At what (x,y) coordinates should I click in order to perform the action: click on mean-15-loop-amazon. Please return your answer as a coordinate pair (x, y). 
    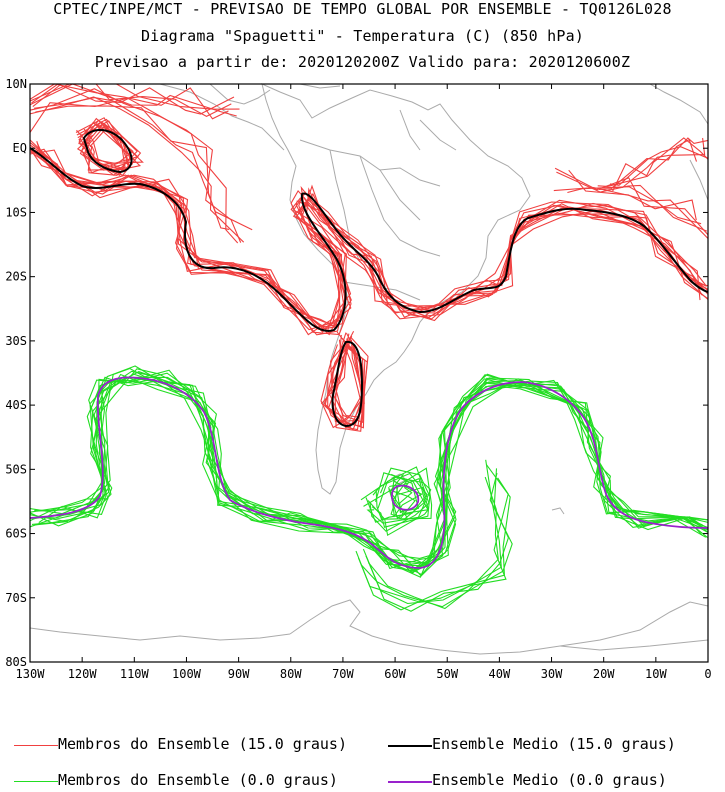
    Looking at the image, I should click on (107, 151).